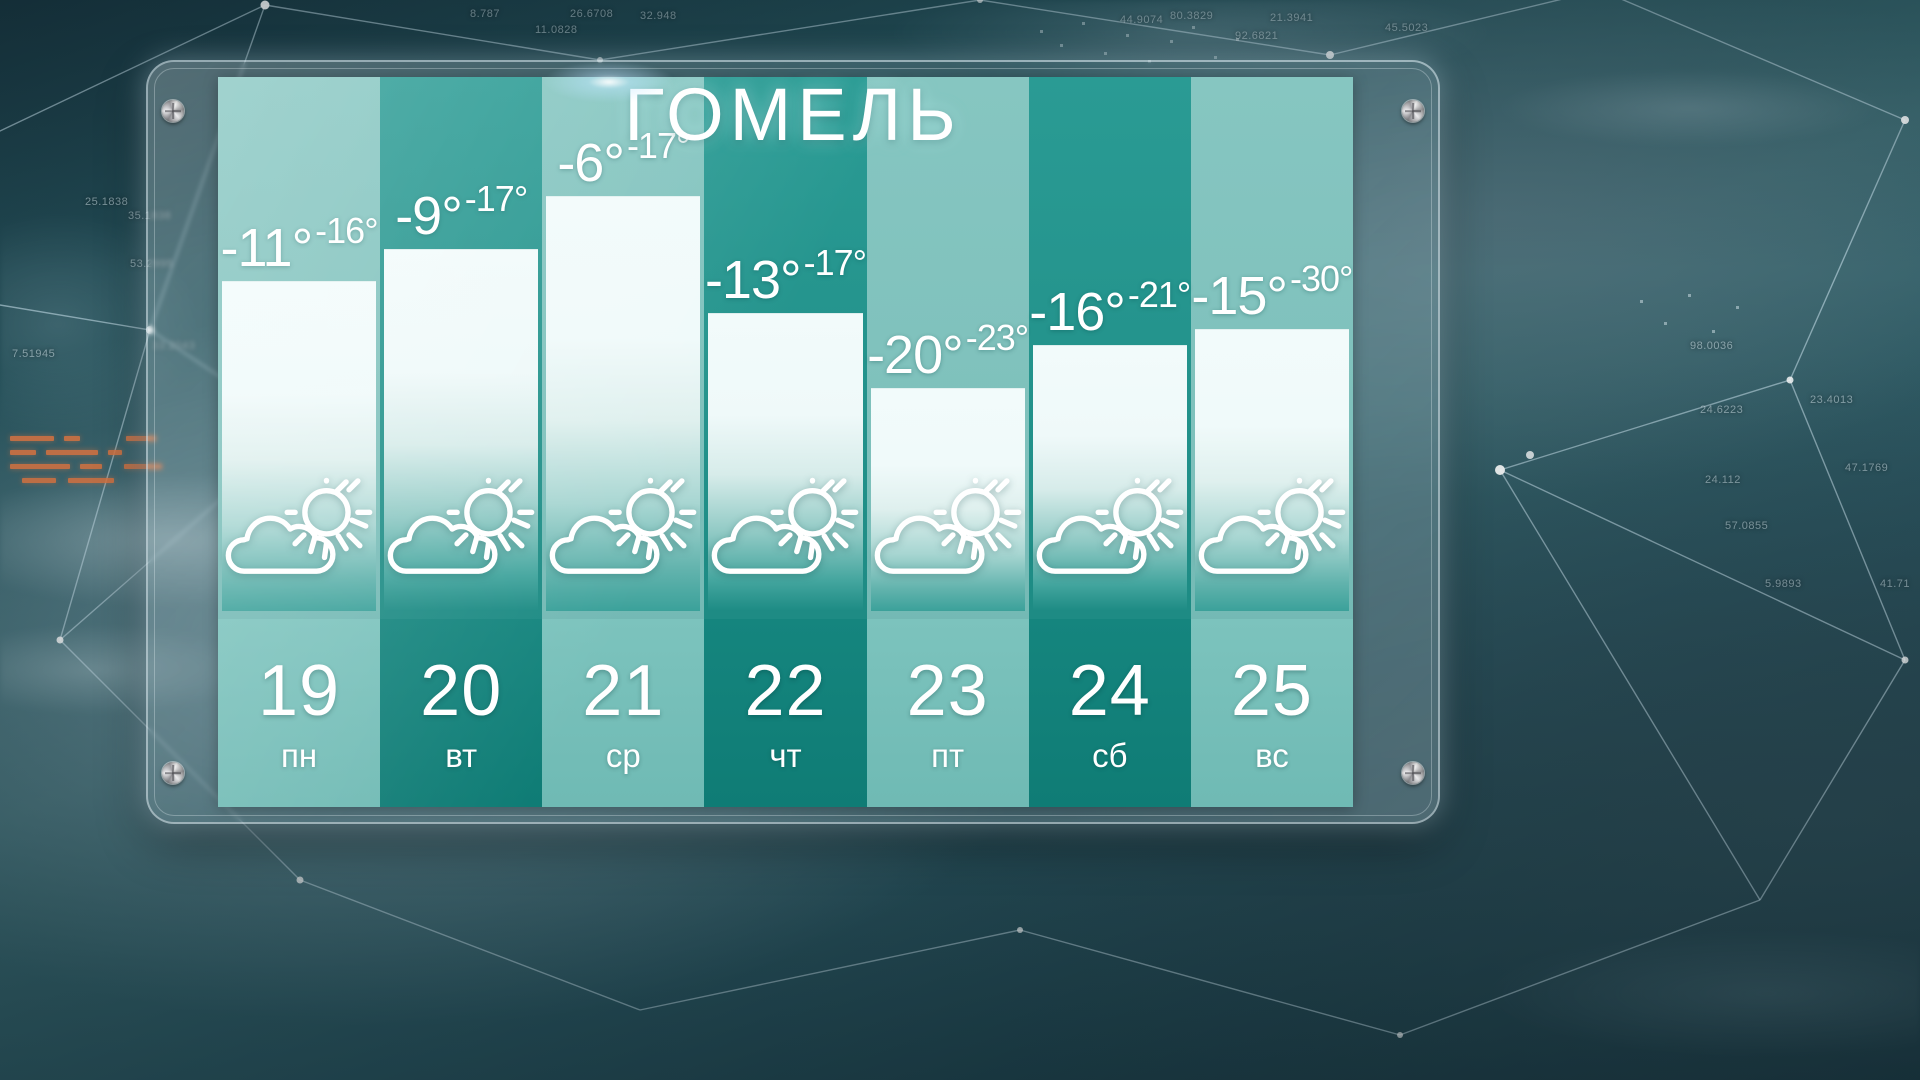 The image size is (1920, 1080). I want to click on day-date: 24, so click(1109, 690).